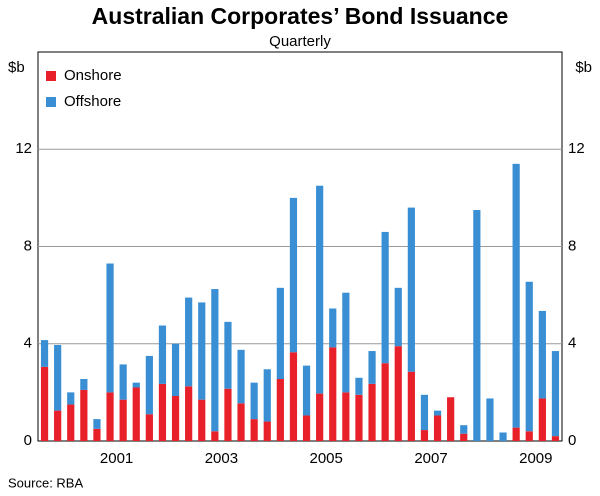 Image resolution: width=600 pixels, height=496 pixels. I want to click on chart-title: Australian Corporates’ Bond Issuance, so click(300, 16).